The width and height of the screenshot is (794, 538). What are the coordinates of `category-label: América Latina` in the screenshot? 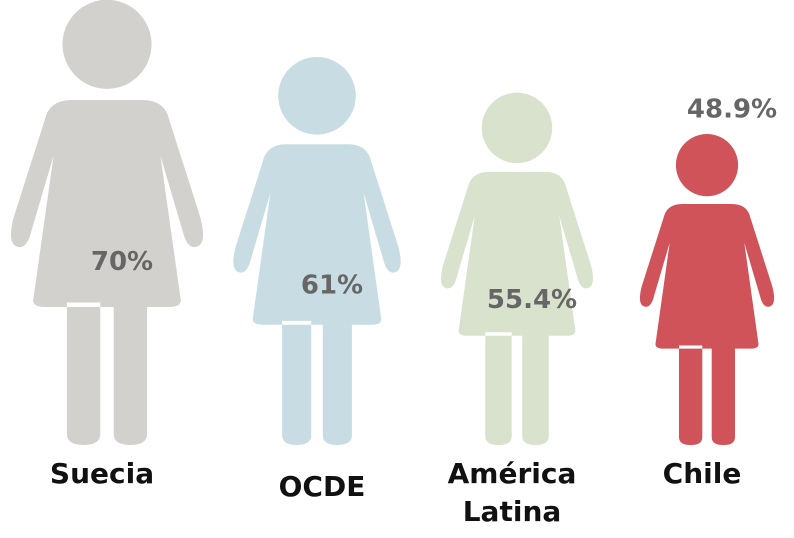 It's located at (512, 492).